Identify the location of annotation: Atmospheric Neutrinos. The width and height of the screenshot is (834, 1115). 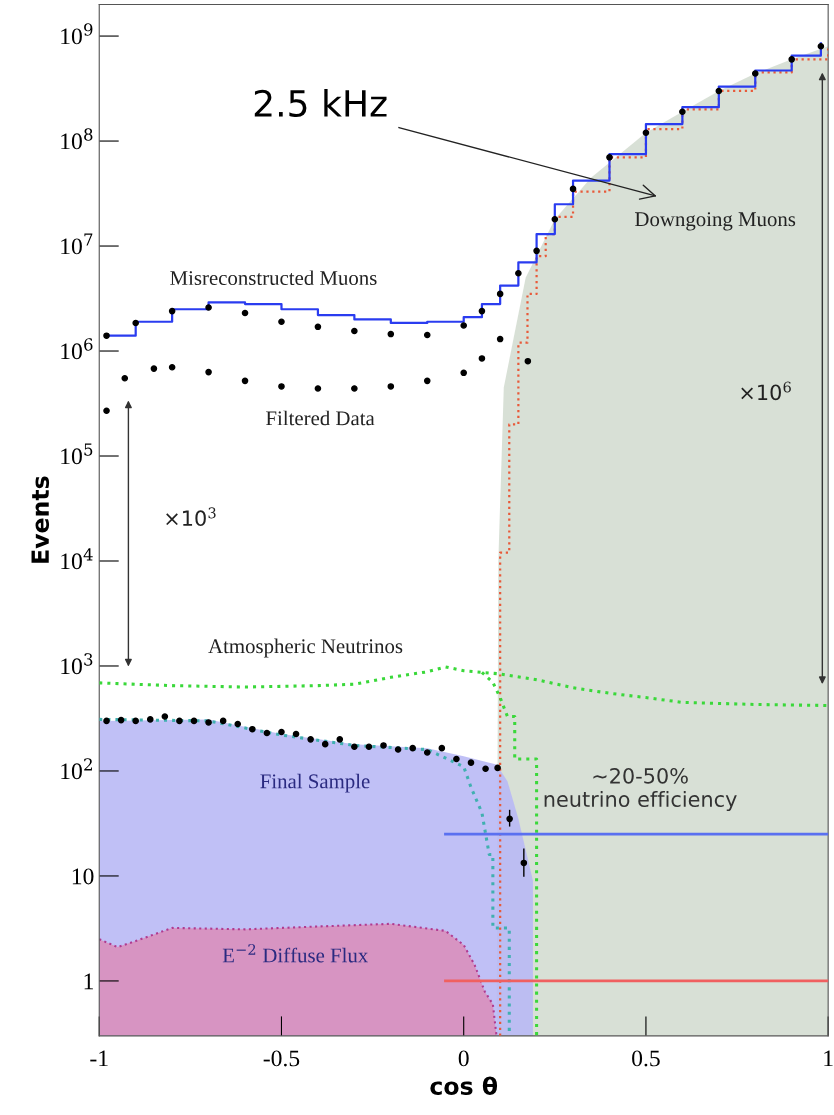
(305, 648).